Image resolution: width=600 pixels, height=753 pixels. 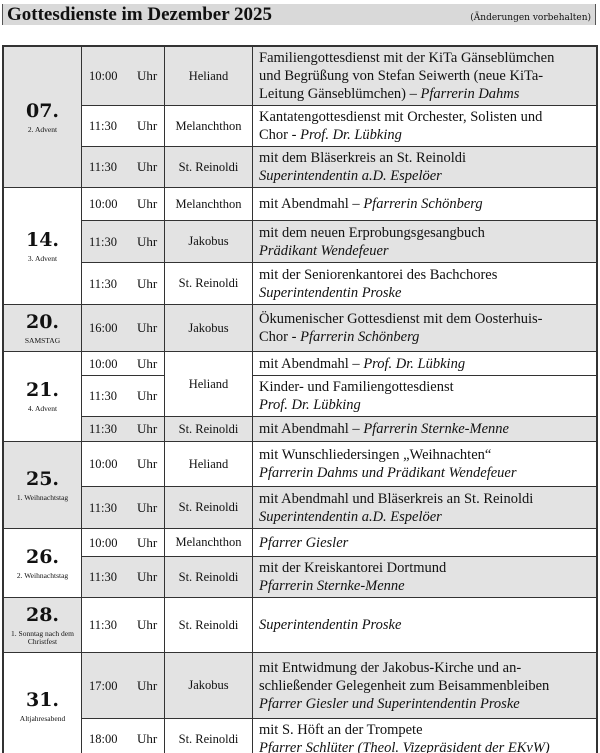 I want to click on header-note: (Änderungen vorbehalten), so click(x=530, y=17).